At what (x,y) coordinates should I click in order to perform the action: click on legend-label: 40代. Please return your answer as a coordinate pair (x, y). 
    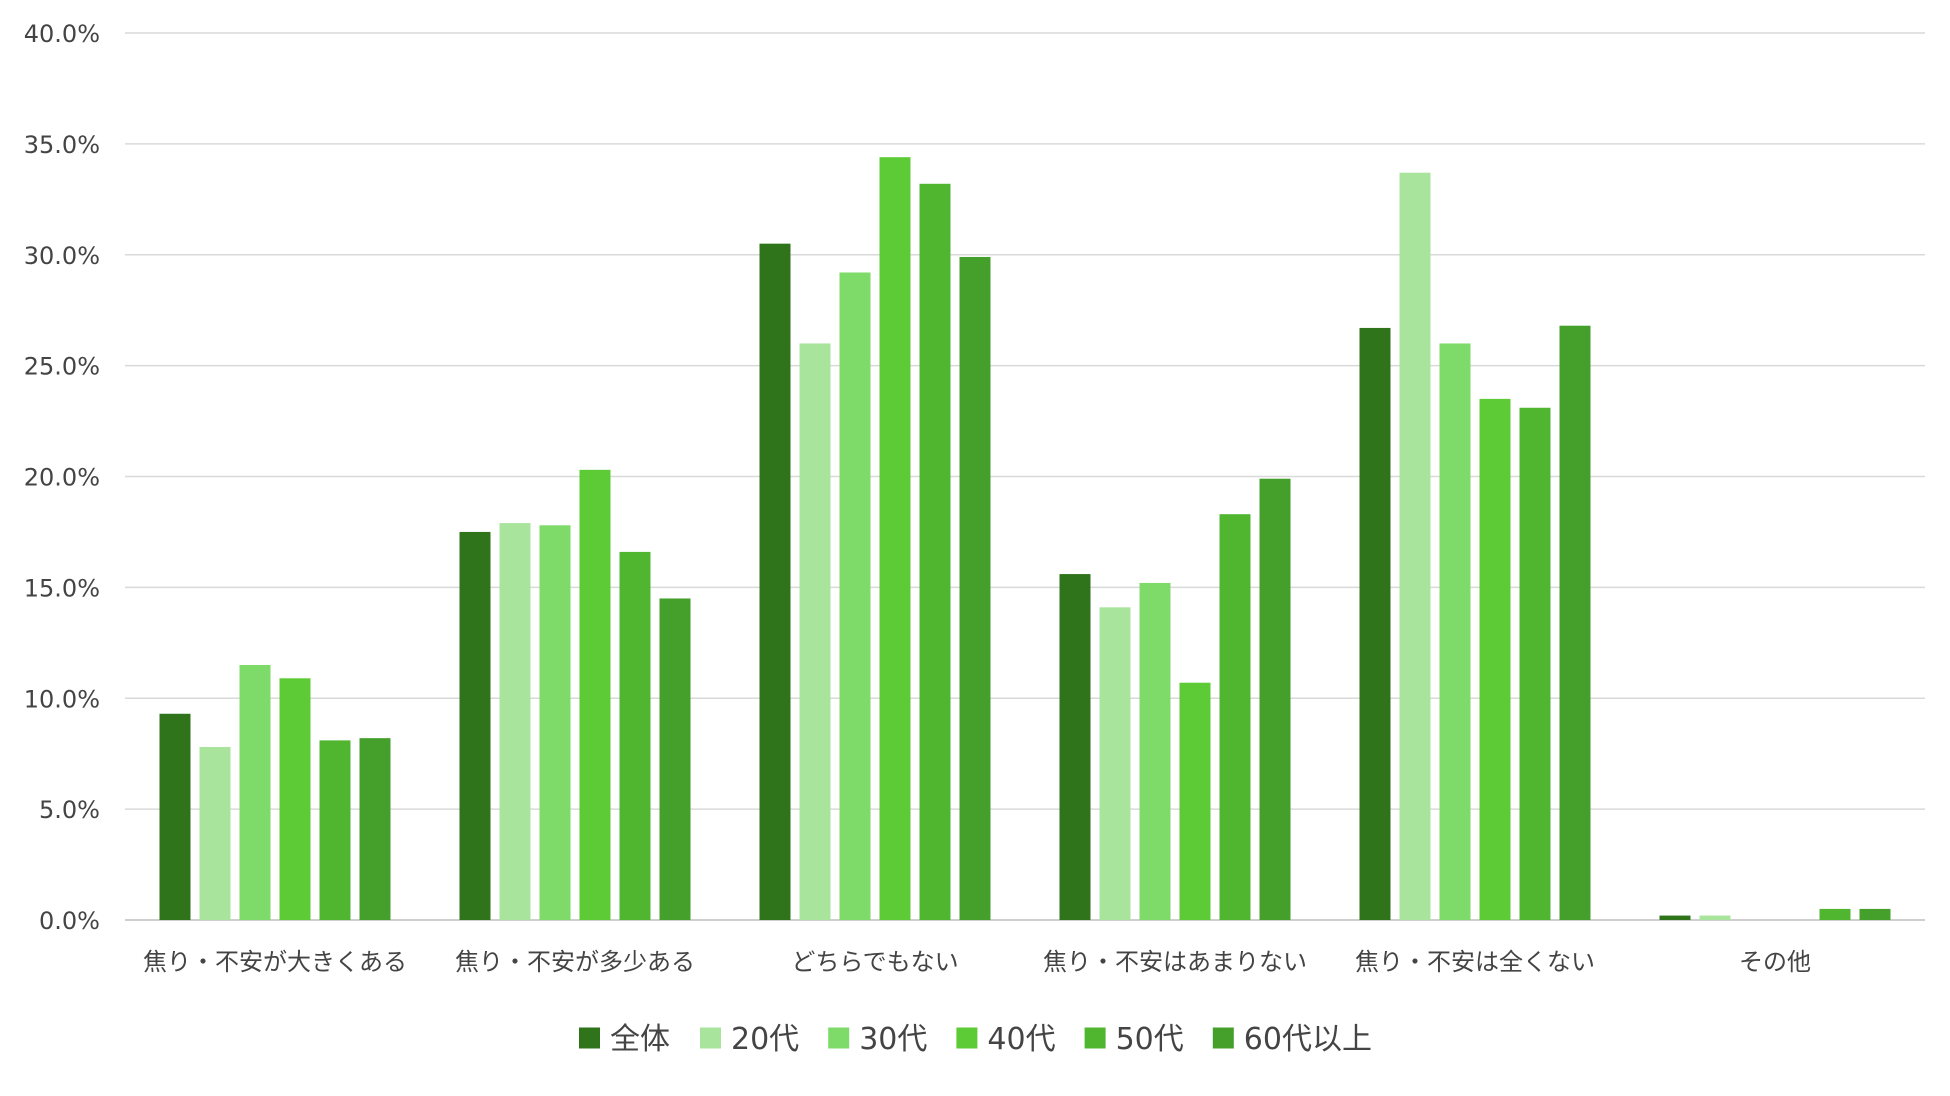
    Looking at the image, I should click on (1021, 1039).